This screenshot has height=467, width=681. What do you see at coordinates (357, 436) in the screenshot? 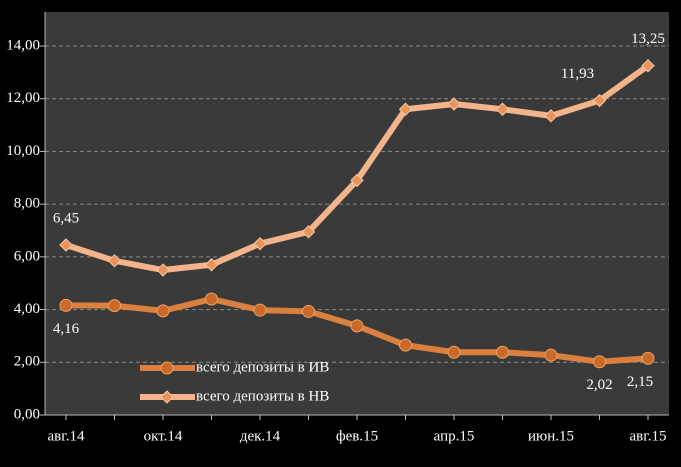
I see `x-tick-label: фев.15` at bounding box center [357, 436].